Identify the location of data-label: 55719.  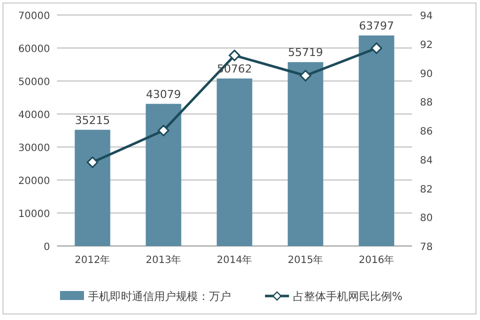
(305, 53).